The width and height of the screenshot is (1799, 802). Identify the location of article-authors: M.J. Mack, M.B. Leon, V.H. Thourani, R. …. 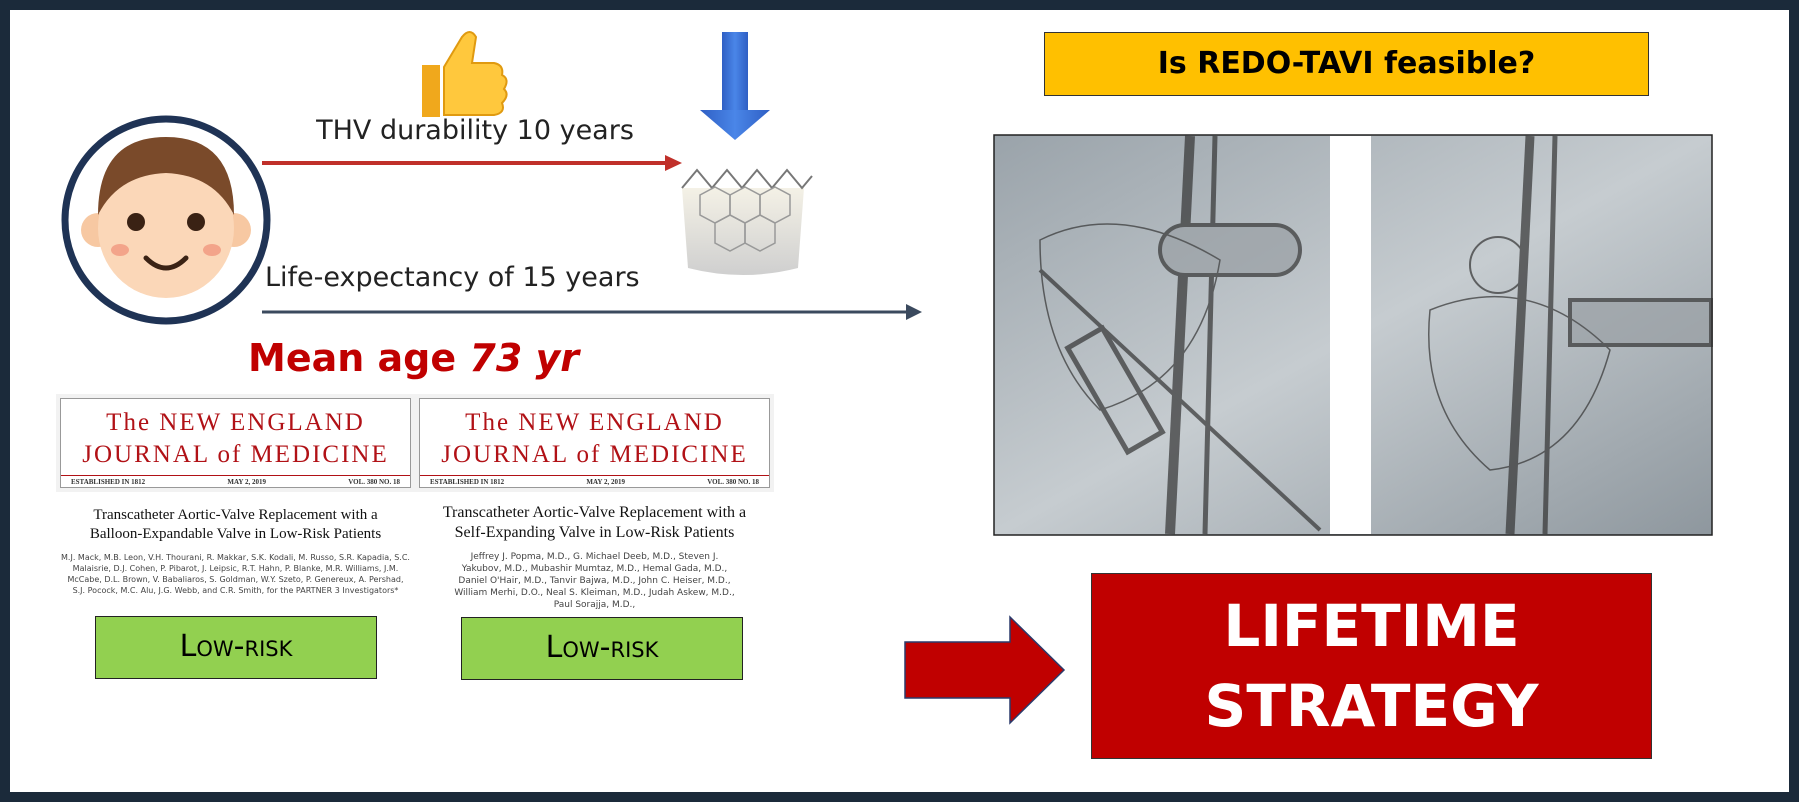
(235, 574).